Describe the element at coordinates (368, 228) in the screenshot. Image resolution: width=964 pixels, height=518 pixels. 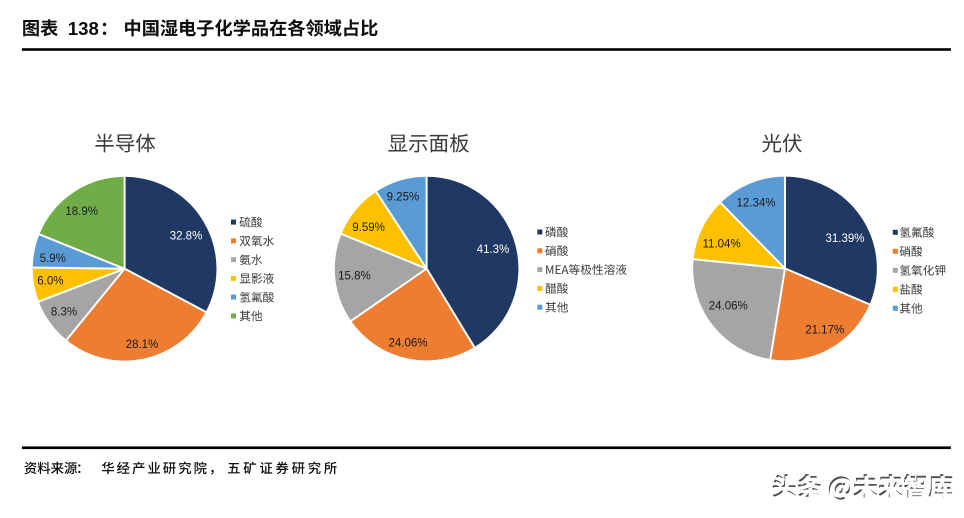
I see `svg-text: 9.59%` at that location.